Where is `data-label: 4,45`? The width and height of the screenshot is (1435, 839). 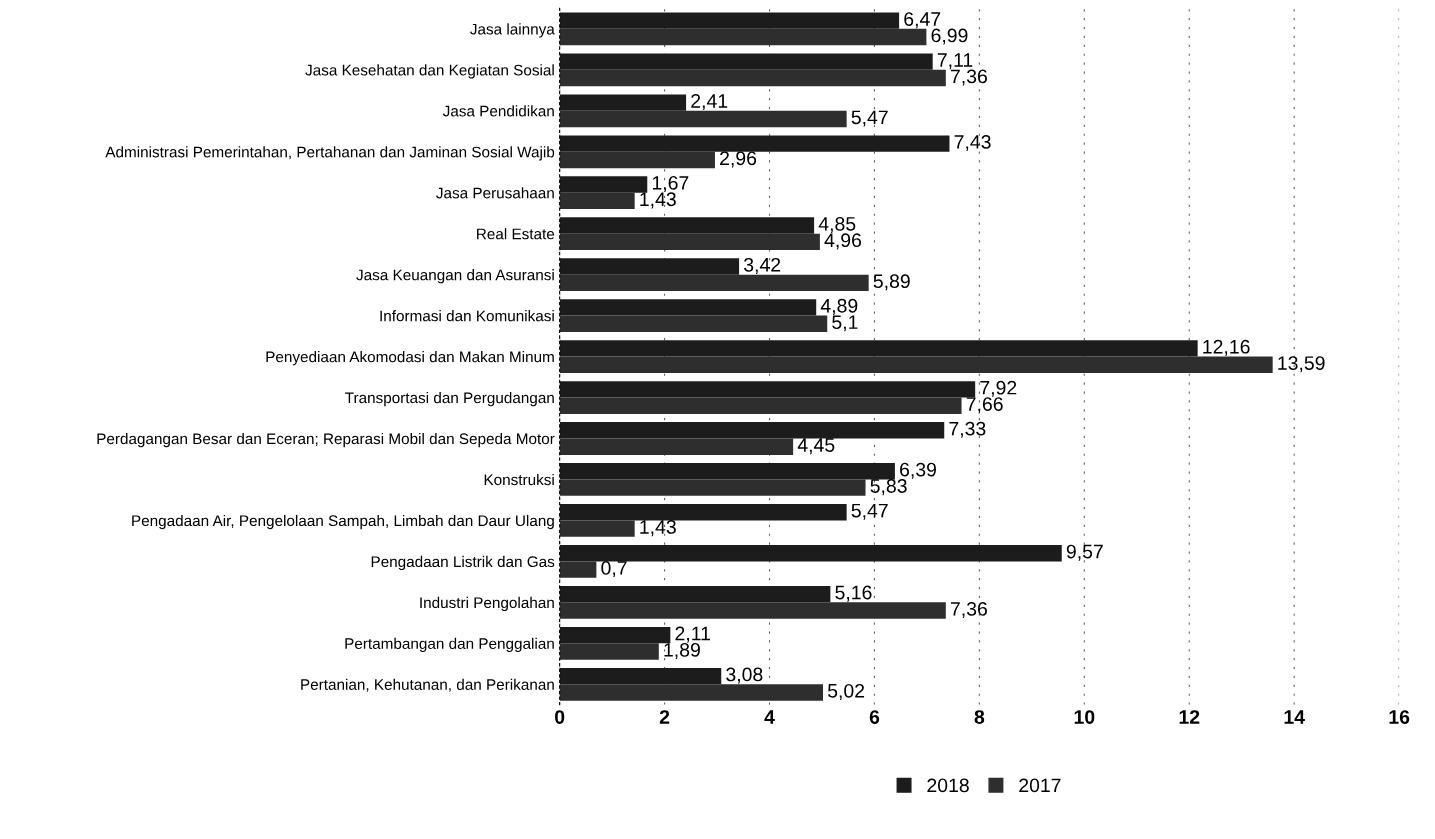 data-label: 4,45 is located at coordinates (816, 446).